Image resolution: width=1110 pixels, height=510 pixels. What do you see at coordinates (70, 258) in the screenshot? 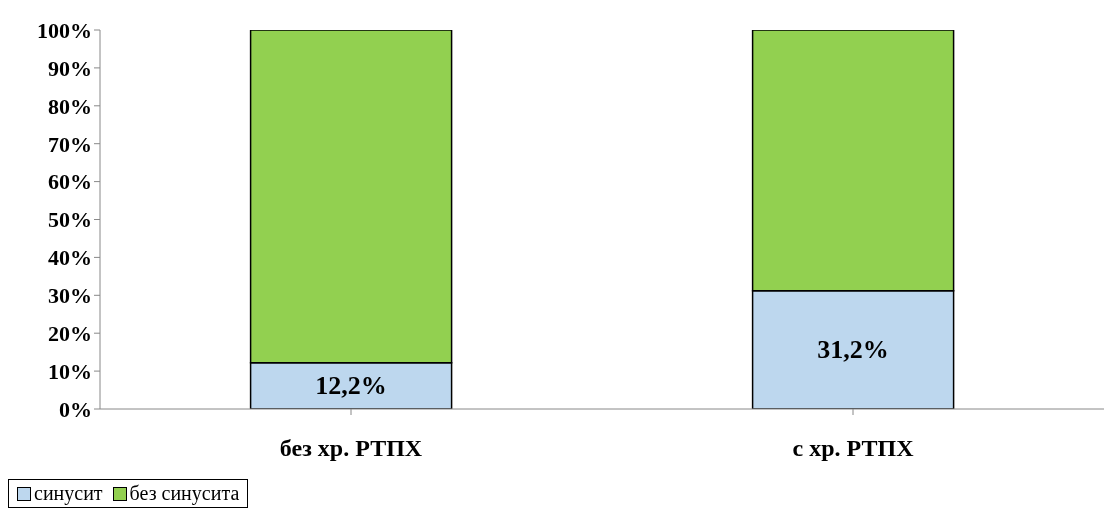
I see `y-tick-label: 40%` at bounding box center [70, 258].